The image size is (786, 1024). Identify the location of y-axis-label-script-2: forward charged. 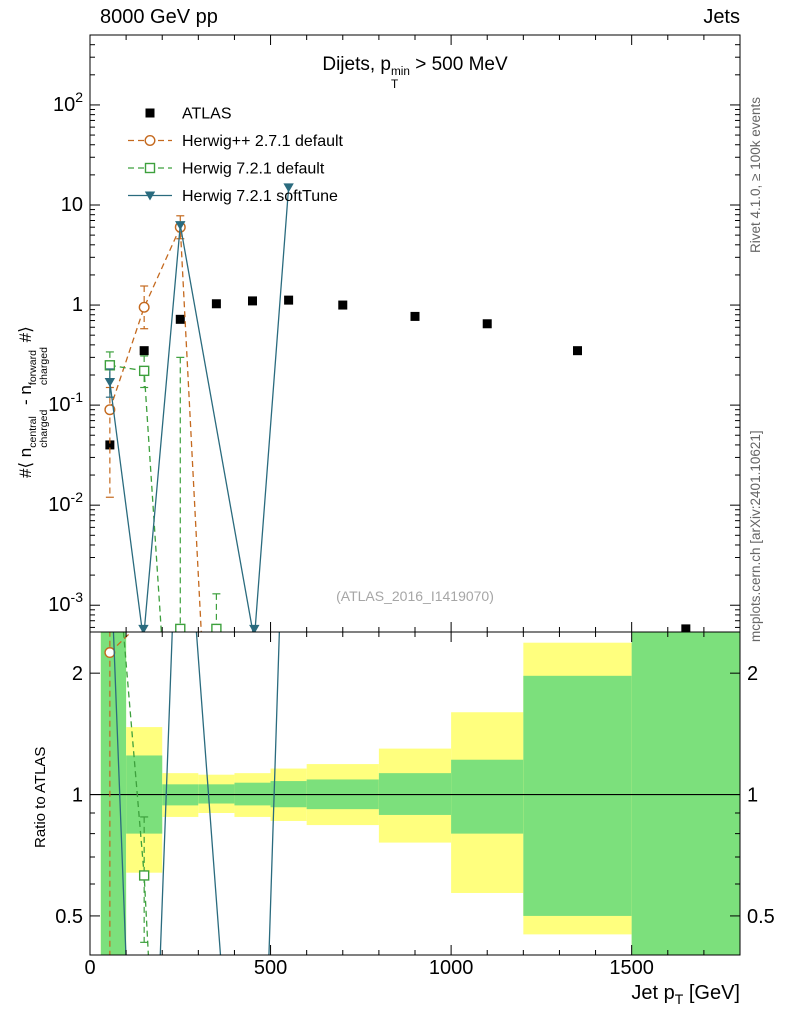
(38, 366).